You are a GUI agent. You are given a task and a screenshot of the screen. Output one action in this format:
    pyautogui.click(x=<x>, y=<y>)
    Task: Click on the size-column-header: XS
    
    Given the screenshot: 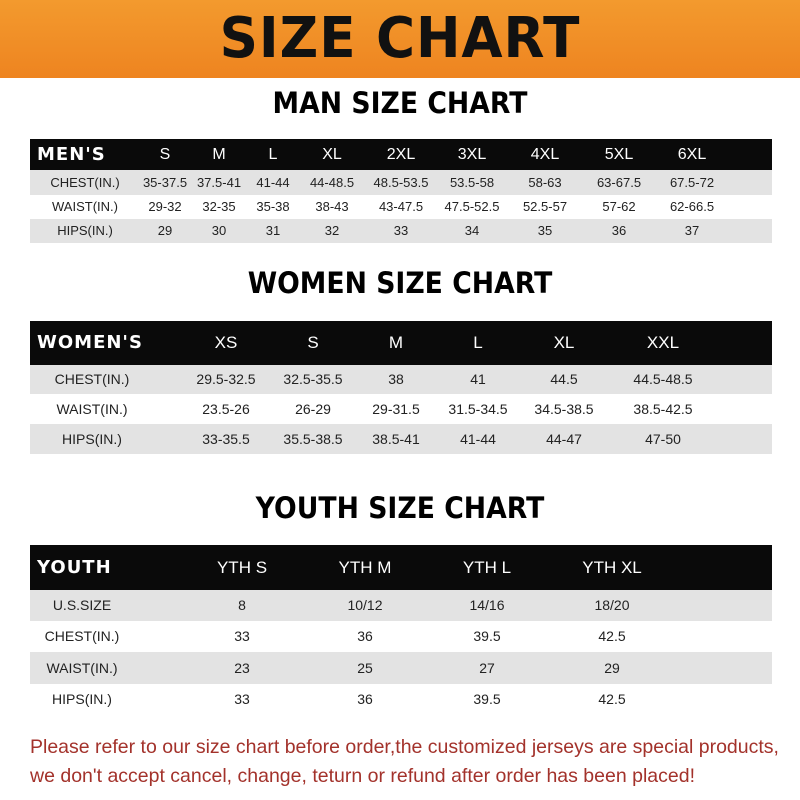 What is the action you would take?
    pyautogui.click(x=226, y=342)
    